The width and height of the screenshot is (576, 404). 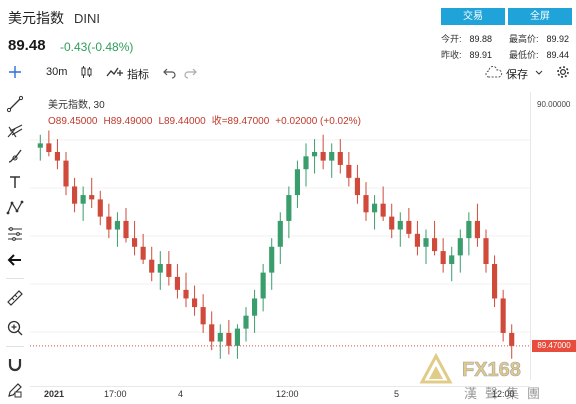 I want to click on pattern-icon, so click(x=15, y=208).